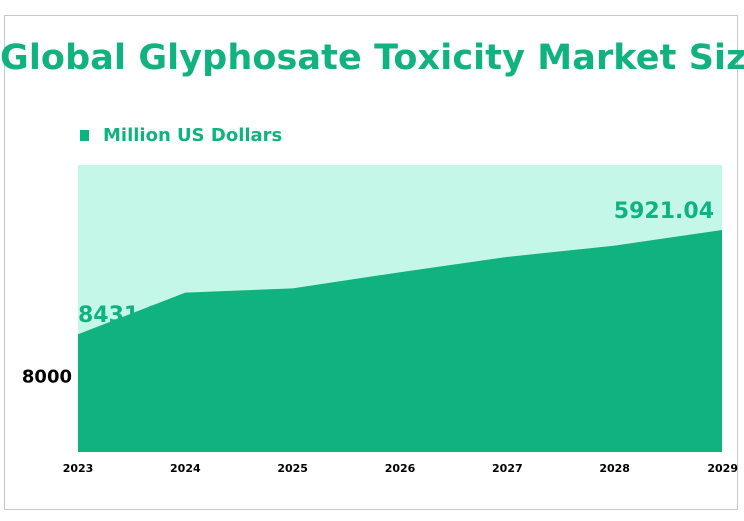 This screenshot has height=521, width=744. Describe the element at coordinates (84, 135) in the screenshot. I see `legend-swatch` at that location.